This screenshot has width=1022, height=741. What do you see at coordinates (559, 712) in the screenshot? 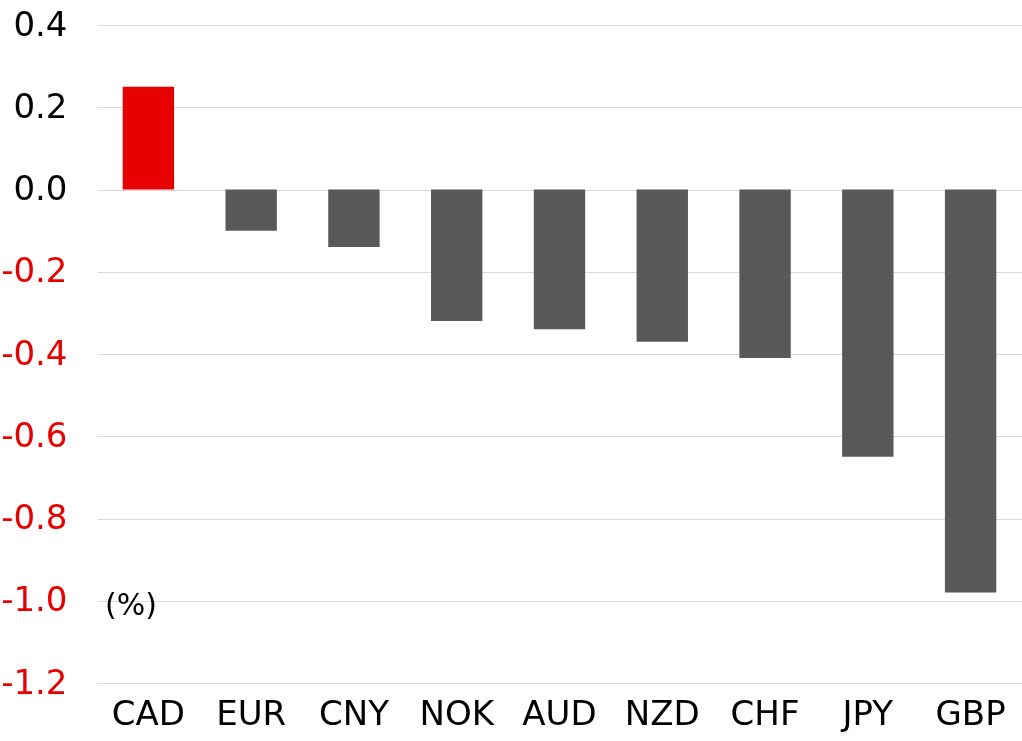
I see `x-tick-label: AUD` at bounding box center [559, 712].